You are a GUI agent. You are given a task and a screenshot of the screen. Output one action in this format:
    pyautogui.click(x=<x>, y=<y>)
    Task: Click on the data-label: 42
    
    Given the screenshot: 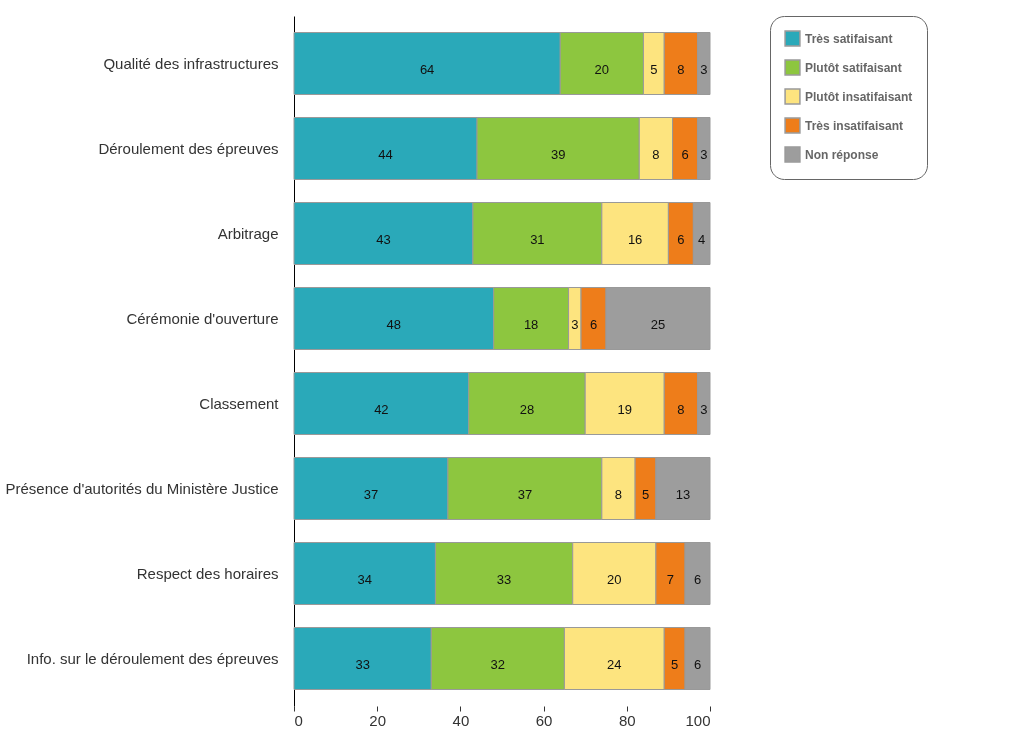 What is the action you would take?
    pyautogui.click(x=381, y=409)
    